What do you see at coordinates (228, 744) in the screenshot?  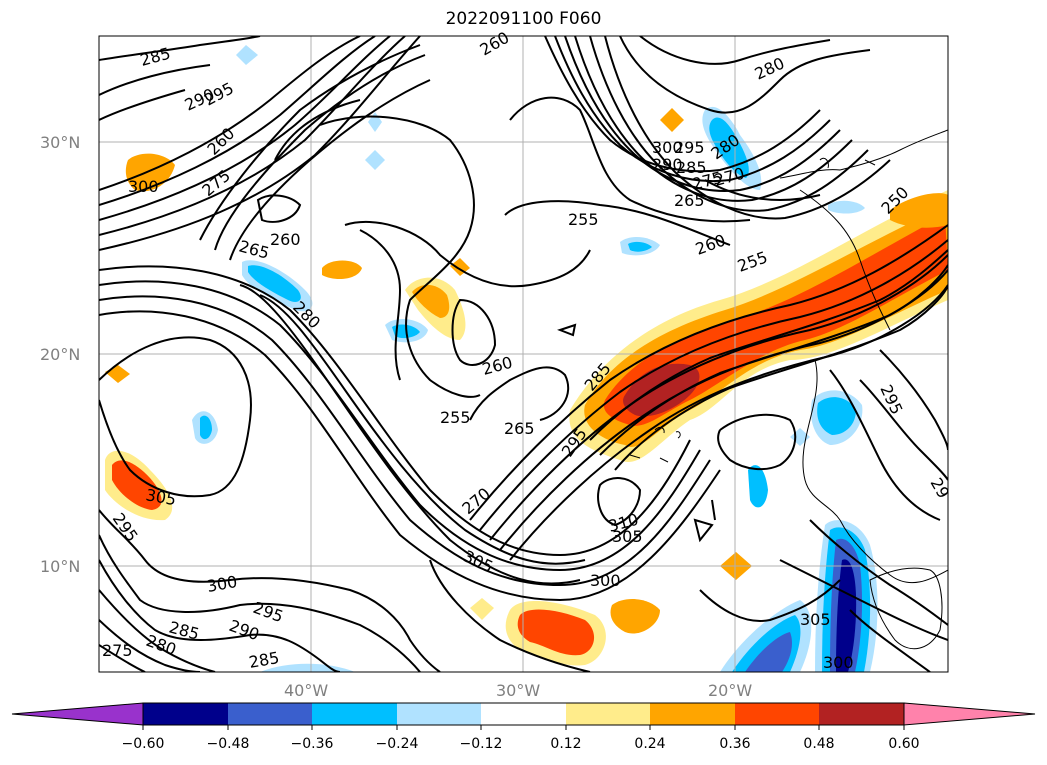 I see `colorbar-tick-label: −0.48` at bounding box center [228, 744].